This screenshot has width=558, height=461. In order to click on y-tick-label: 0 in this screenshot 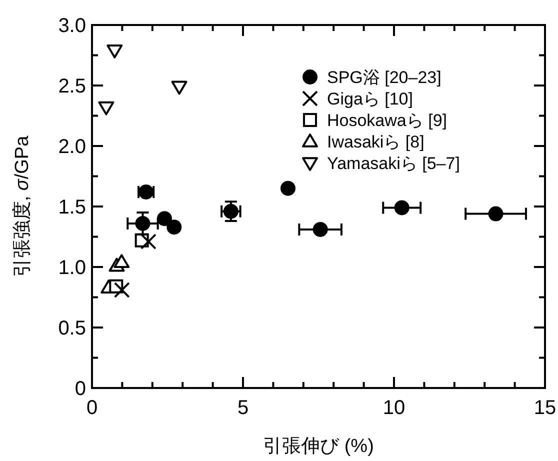, I will do `click(80, 389)`.